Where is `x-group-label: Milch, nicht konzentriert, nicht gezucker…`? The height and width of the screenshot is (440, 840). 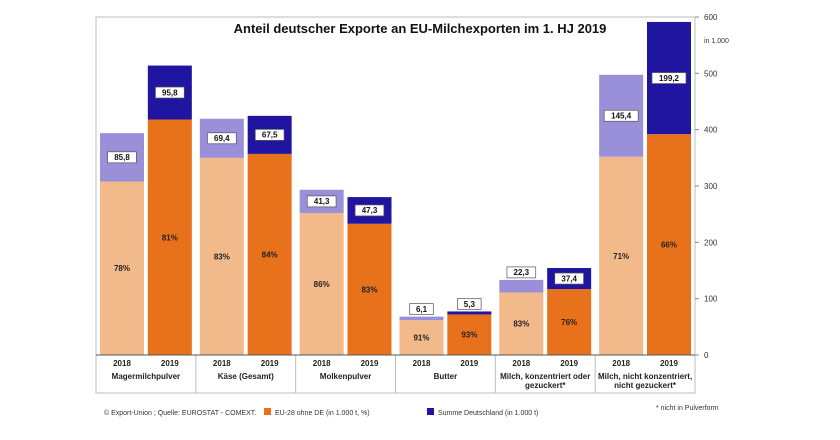 x-group-label: Milch, nicht konzentriert, nicht gezucker… is located at coordinates (645, 381).